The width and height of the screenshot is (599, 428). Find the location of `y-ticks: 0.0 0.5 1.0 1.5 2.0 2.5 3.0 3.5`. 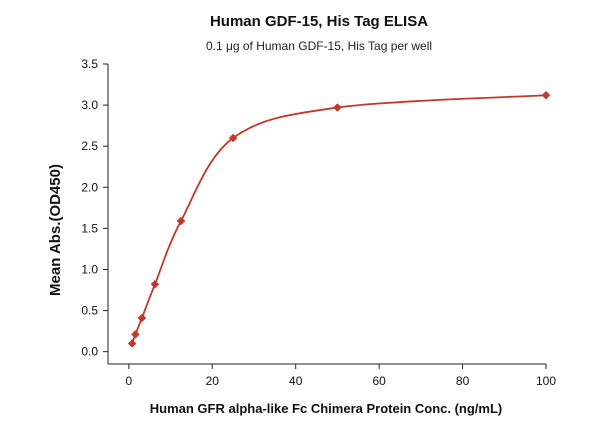

y-ticks: 0.0 0.5 1.0 1.5 2.0 2.5 3.0 3.5 is located at coordinates (94, 208).